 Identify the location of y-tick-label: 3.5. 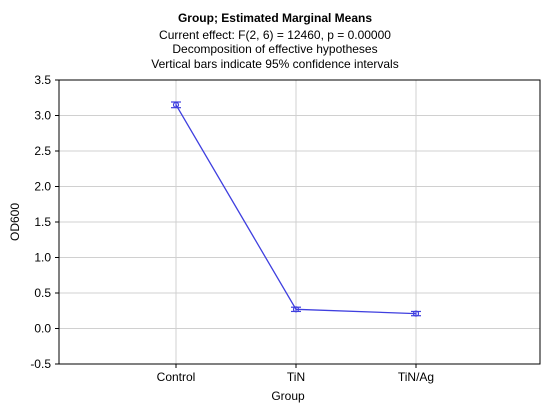
(42, 80).